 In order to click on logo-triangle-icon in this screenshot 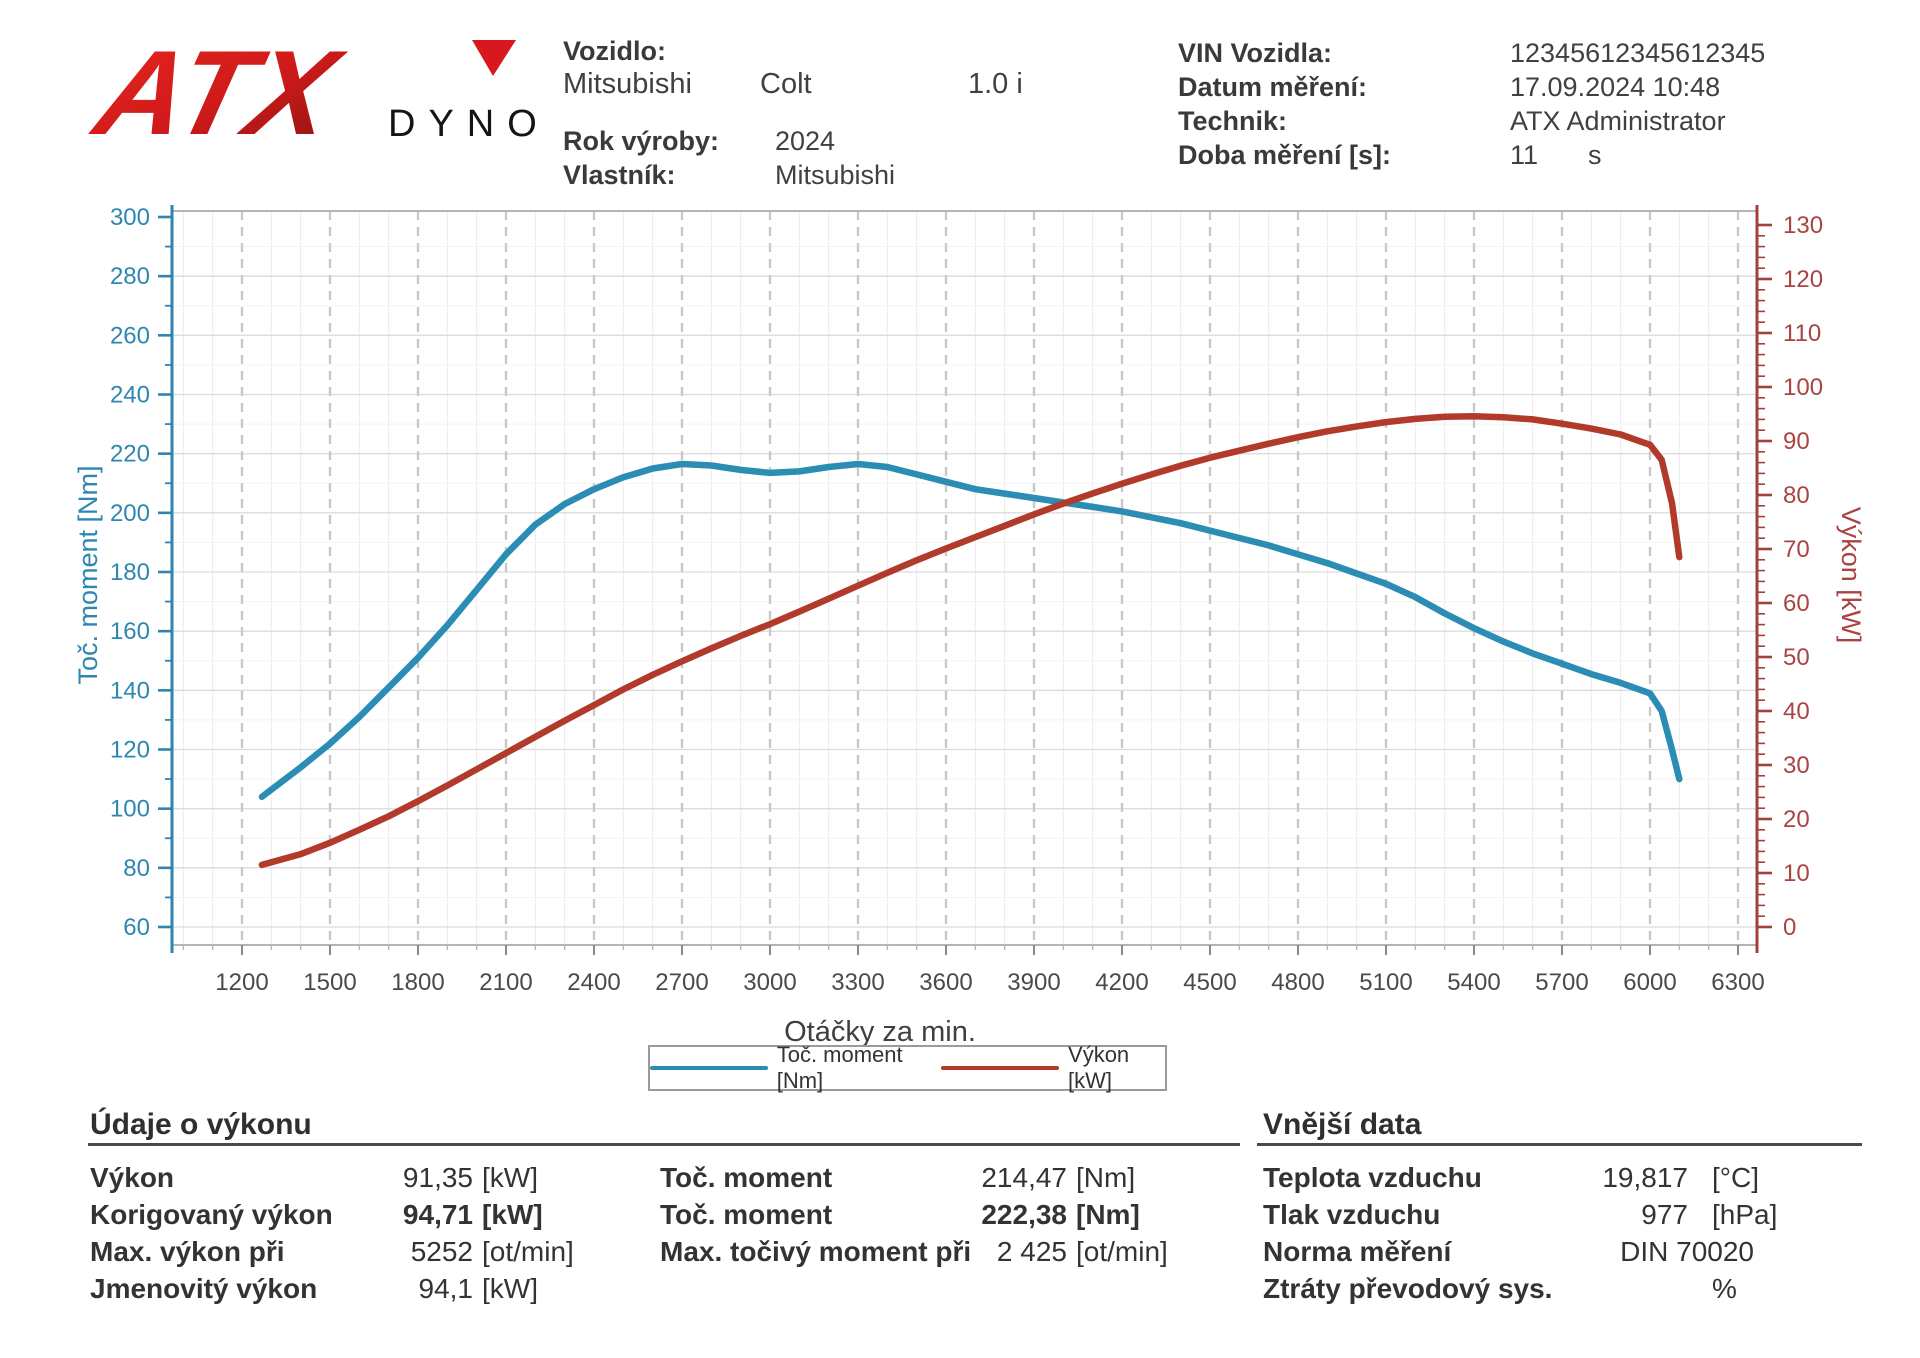, I will do `click(494, 58)`.